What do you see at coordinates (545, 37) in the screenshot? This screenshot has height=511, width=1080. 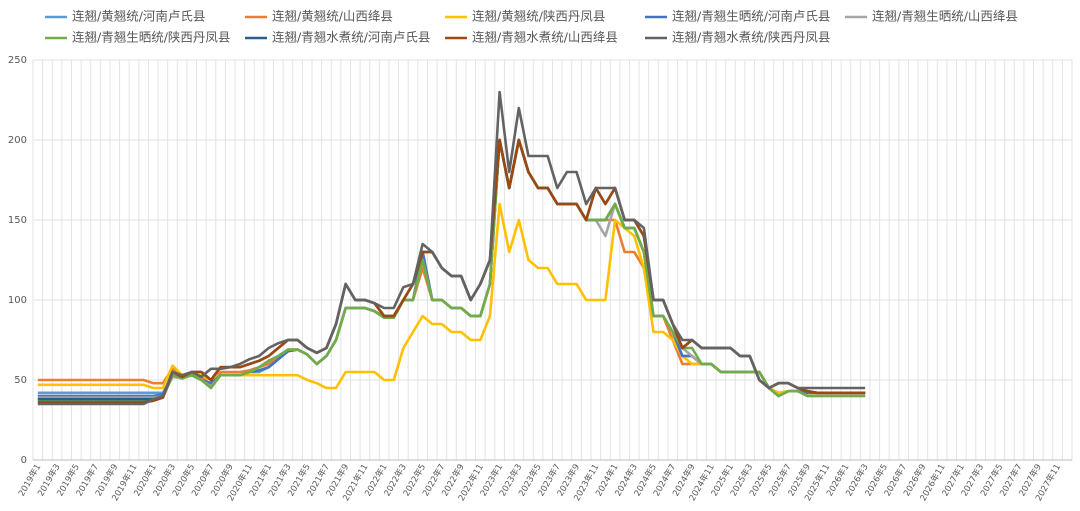 I see `legend-label: 连翘/青翘水煮统/山西绛县` at bounding box center [545, 37].